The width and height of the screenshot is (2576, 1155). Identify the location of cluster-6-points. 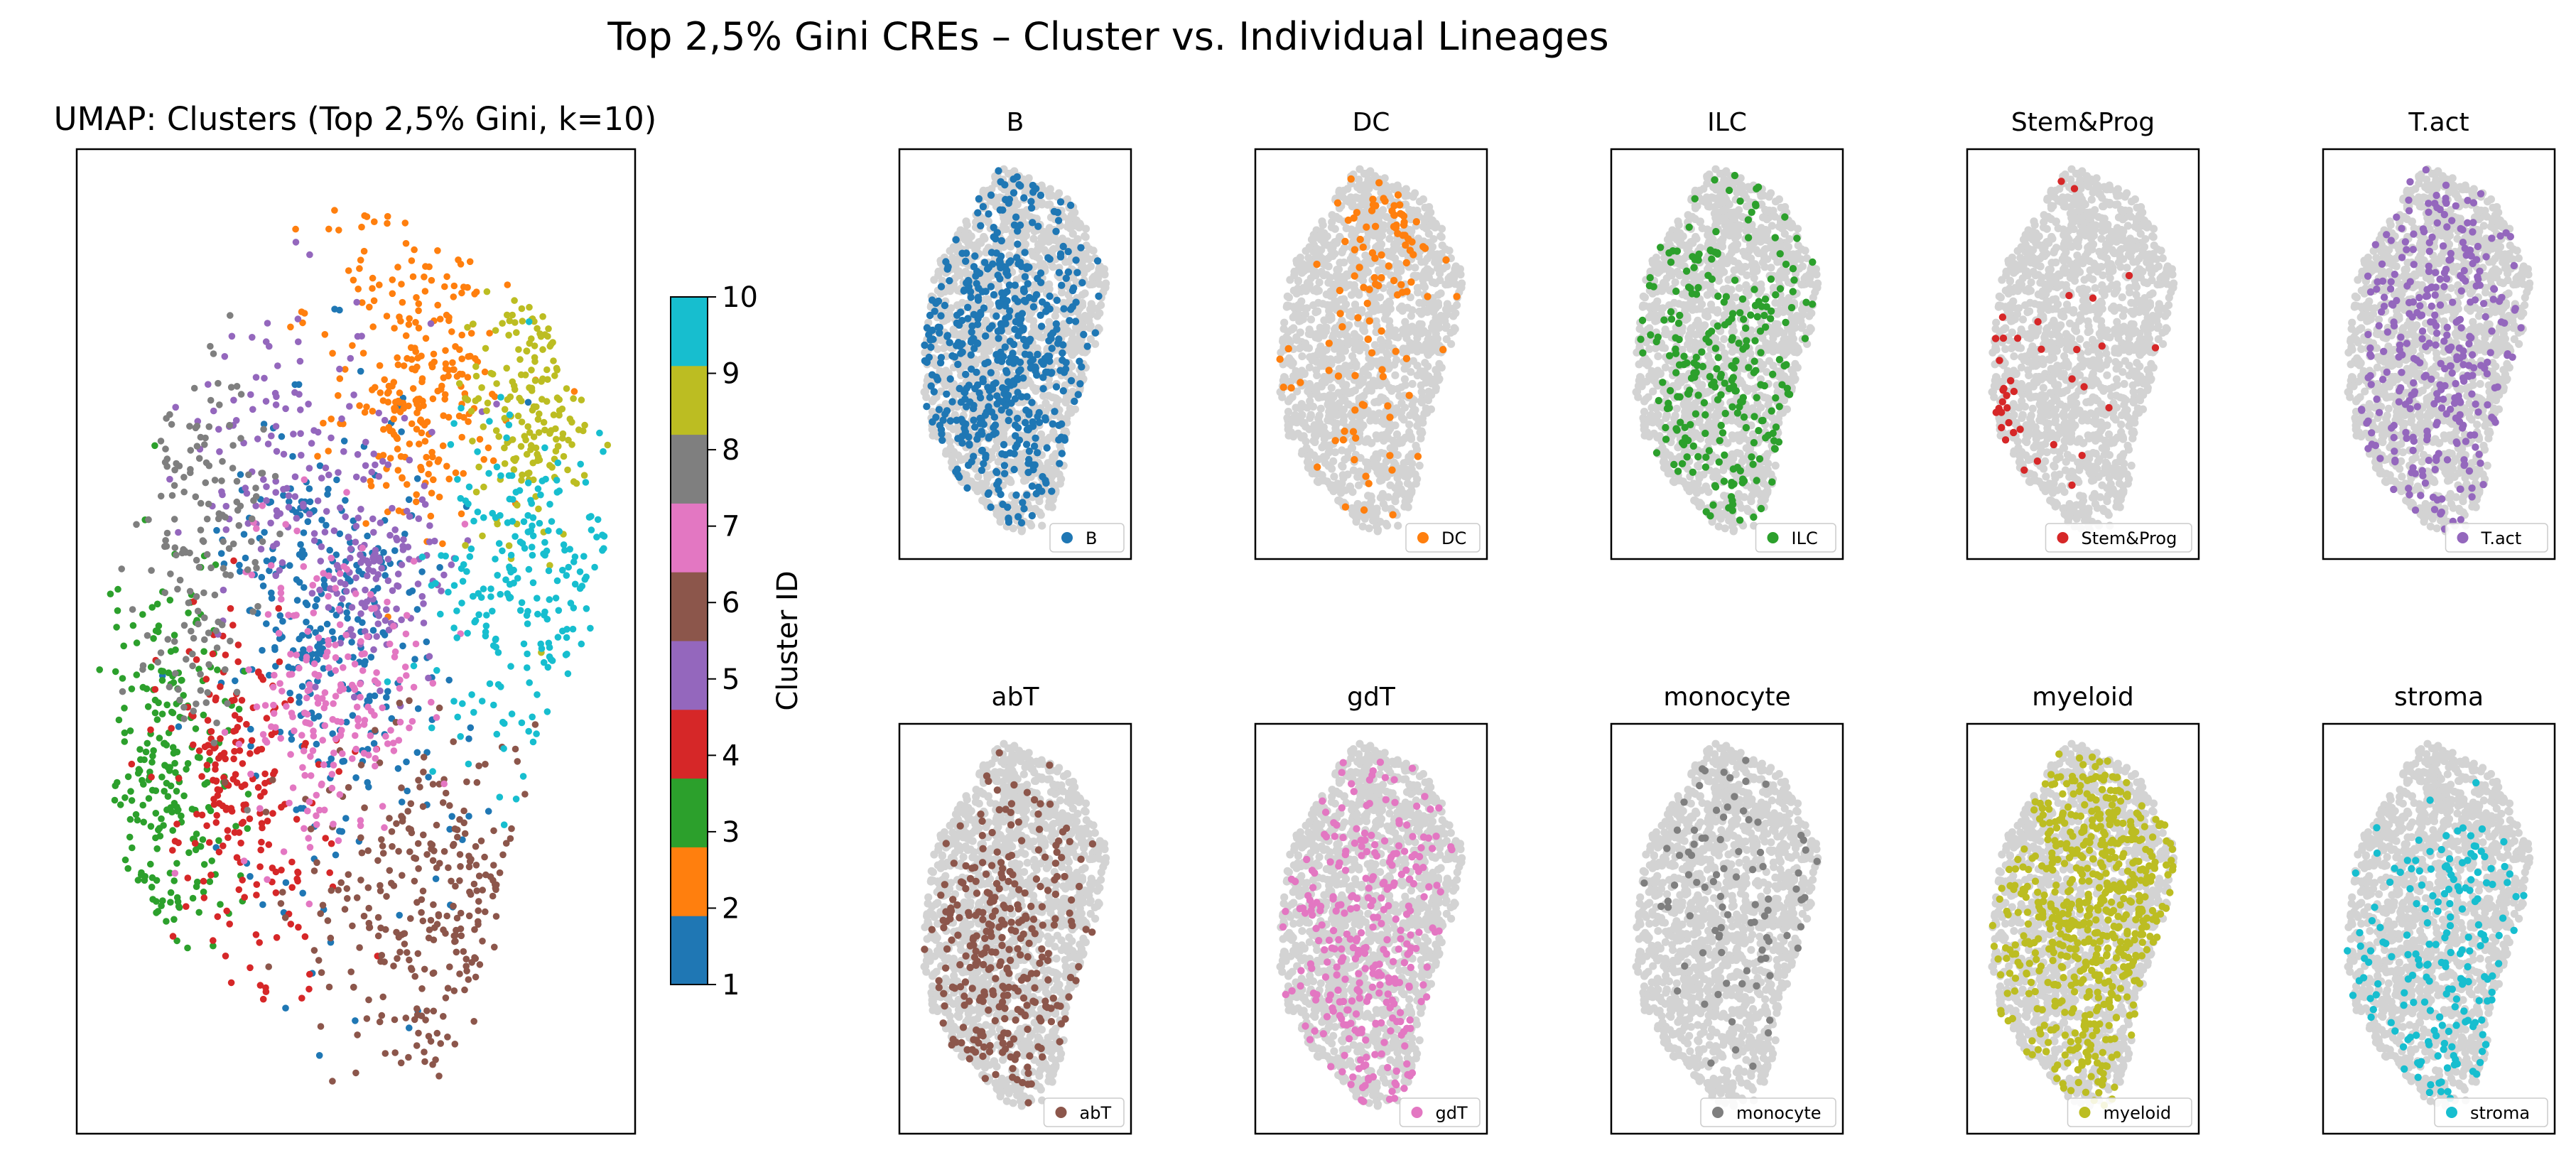
(380, 891).